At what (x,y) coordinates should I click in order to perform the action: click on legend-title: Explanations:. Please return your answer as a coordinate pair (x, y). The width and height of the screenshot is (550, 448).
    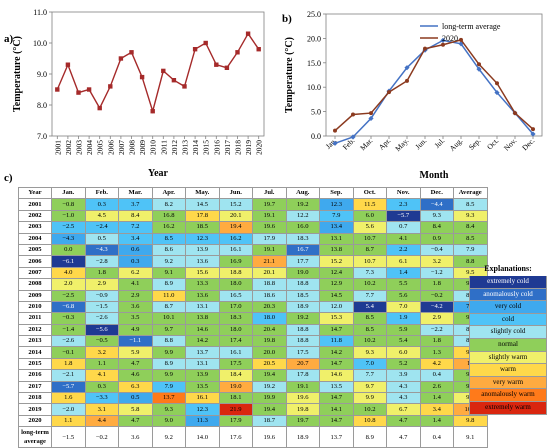
    Looking at the image, I should click on (508, 268).